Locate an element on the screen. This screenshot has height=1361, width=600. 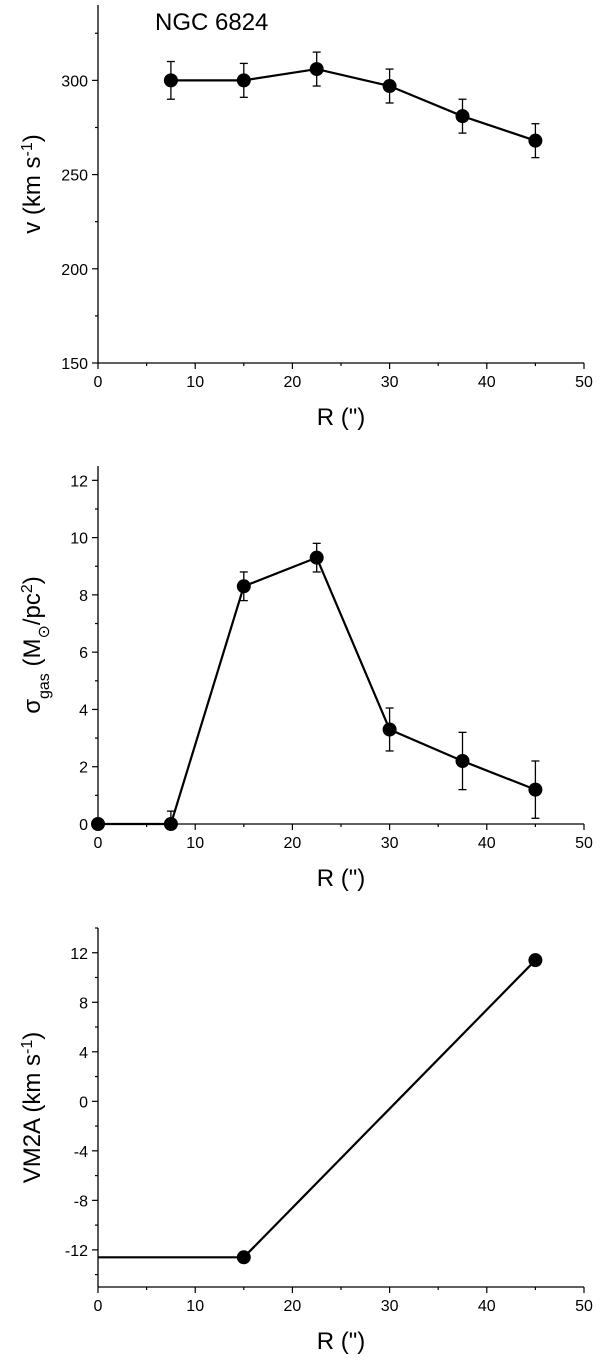
y-tick-label: 300 is located at coordinates (74, 81).